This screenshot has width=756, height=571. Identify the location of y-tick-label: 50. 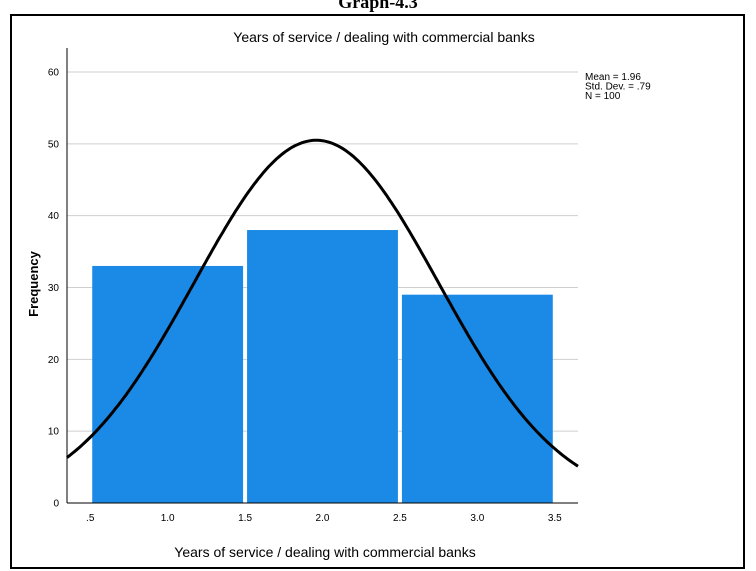
(54, 144).